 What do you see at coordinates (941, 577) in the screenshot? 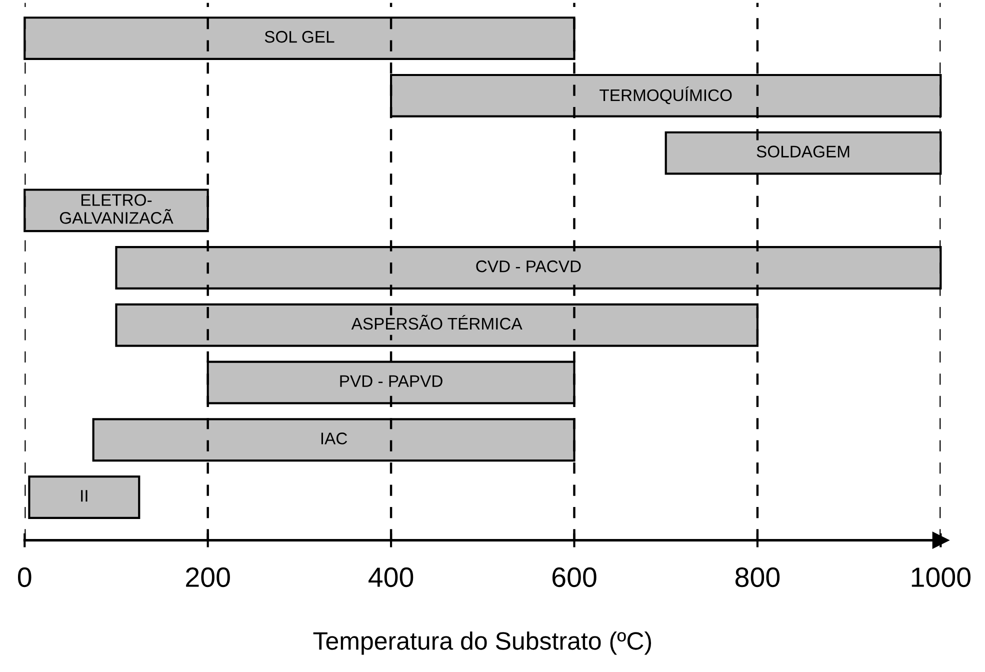
I see `x-tick-label: 1000` at bounding box center [941, 577].